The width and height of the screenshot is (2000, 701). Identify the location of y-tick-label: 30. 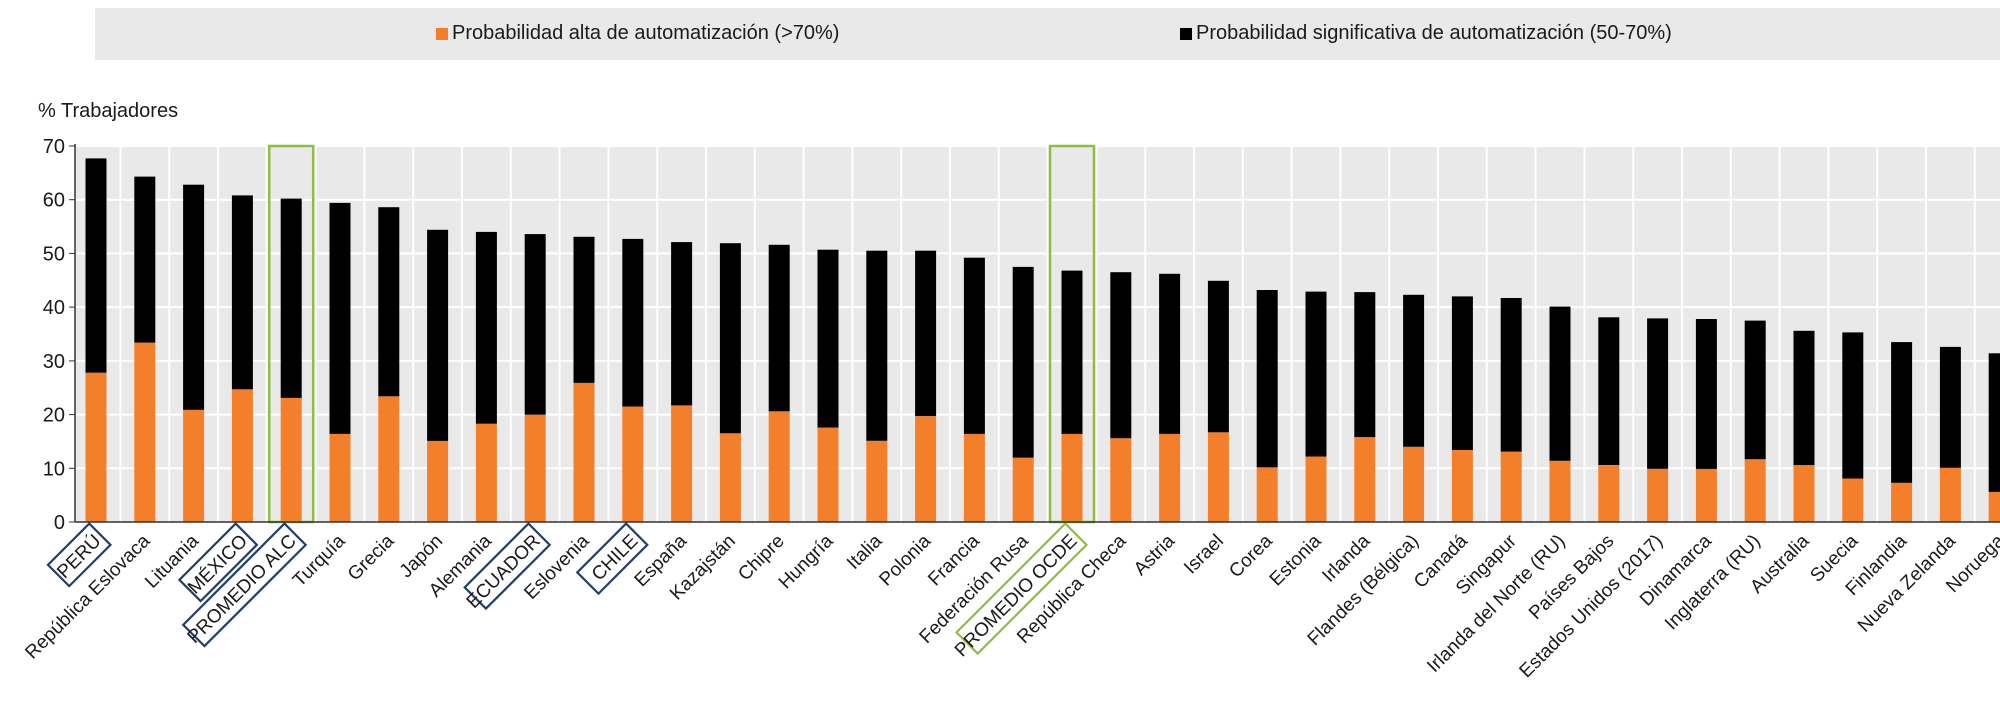
(54, 362).